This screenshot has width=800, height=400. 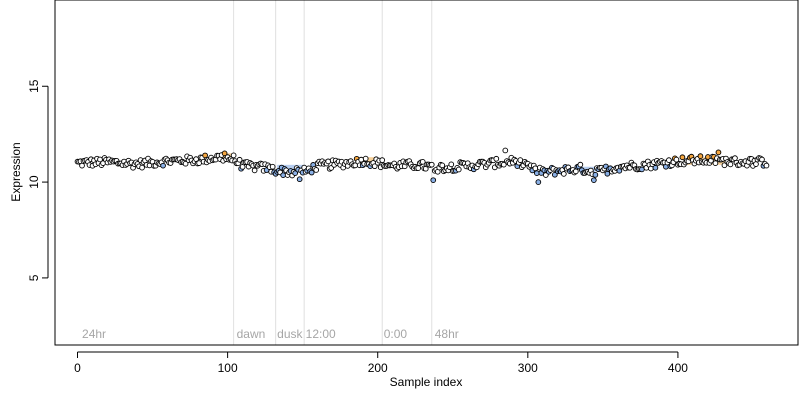 What do you see at coordinates (396, 334) in the screenshot?
I see `time-annotation: 0:00` at bounding box center [396, 334].